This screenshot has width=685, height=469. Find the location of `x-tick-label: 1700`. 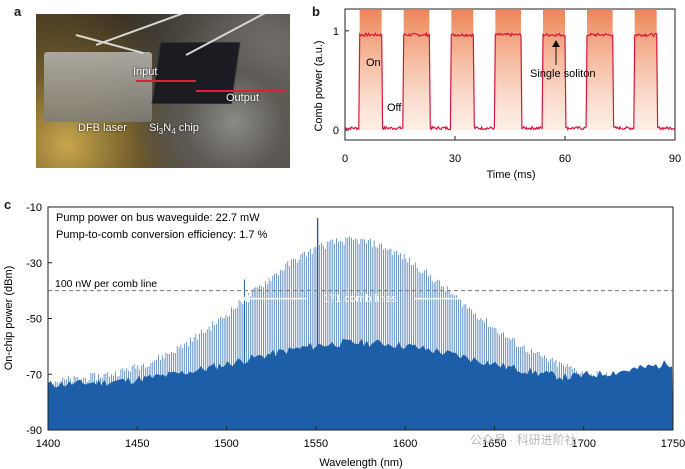

x-tick-label: 1700 is located at coordinates (583, 444).